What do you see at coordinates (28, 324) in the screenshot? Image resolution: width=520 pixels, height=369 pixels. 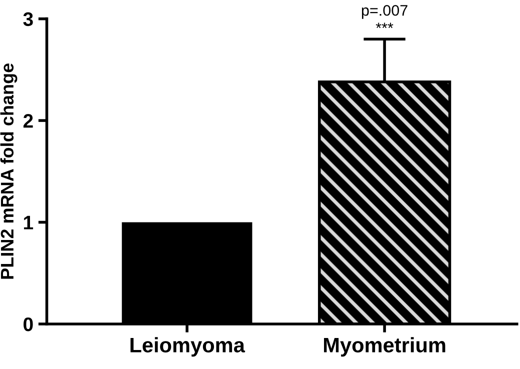 I see `y-tick-label: 0` at bounding box center [28, 324].